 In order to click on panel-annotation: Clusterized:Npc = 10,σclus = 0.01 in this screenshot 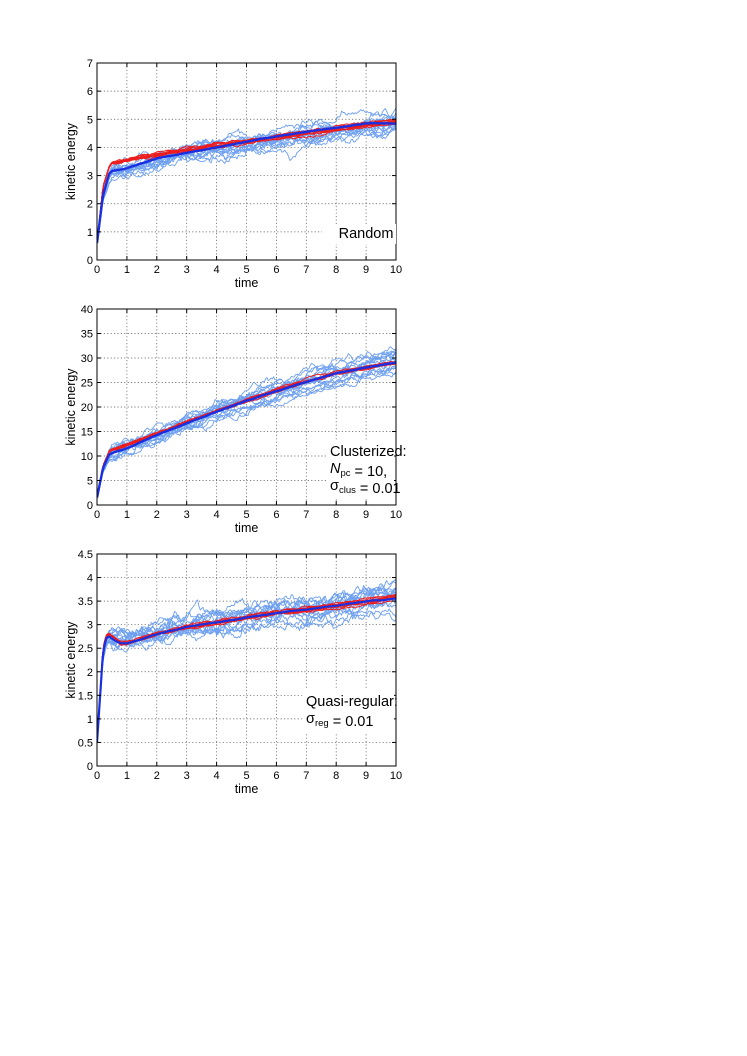, I will do `click(368, 470)`.